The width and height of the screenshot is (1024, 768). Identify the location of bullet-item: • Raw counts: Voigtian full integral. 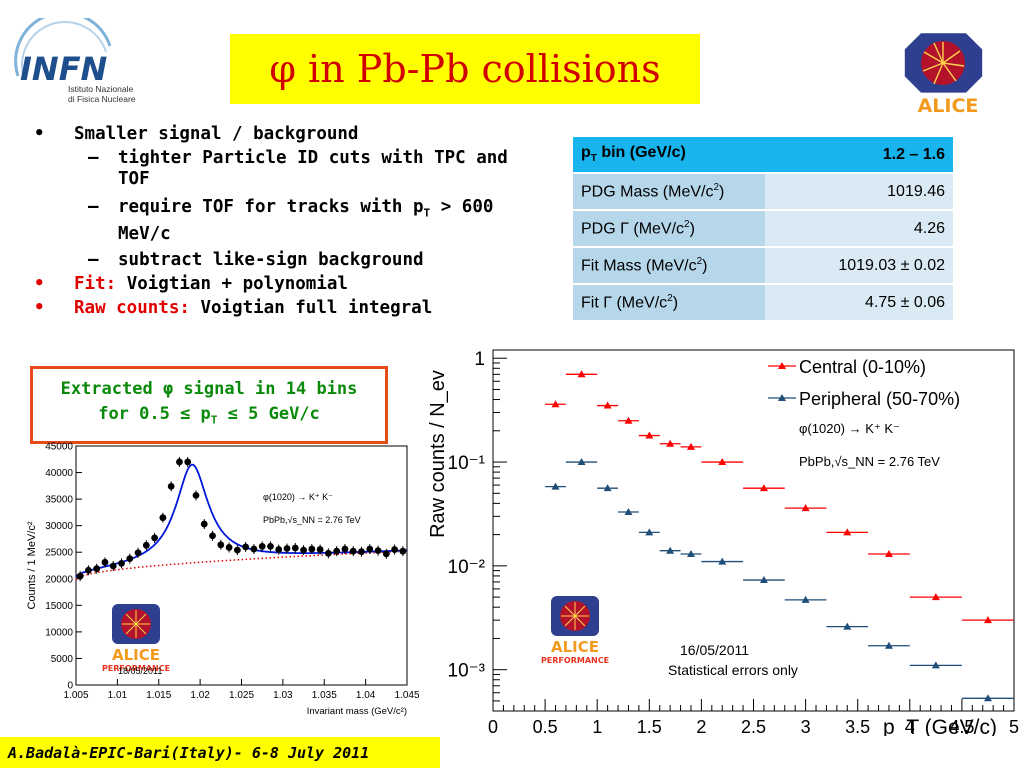
(294, 308).